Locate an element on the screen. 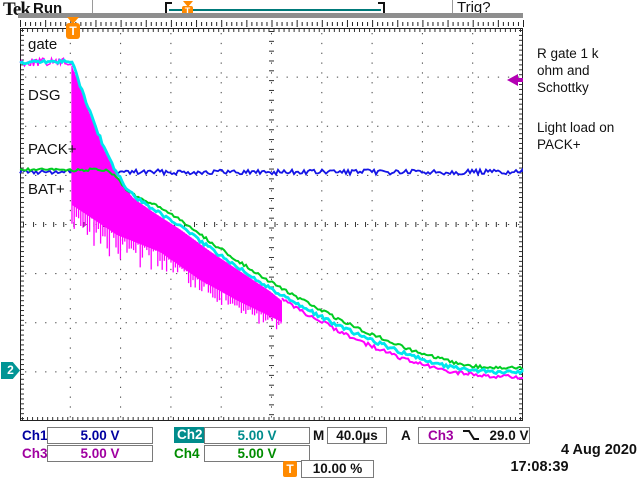 The image size is (640, 480). trace-label-dsg: DSG is located at coordinates (44, 95).